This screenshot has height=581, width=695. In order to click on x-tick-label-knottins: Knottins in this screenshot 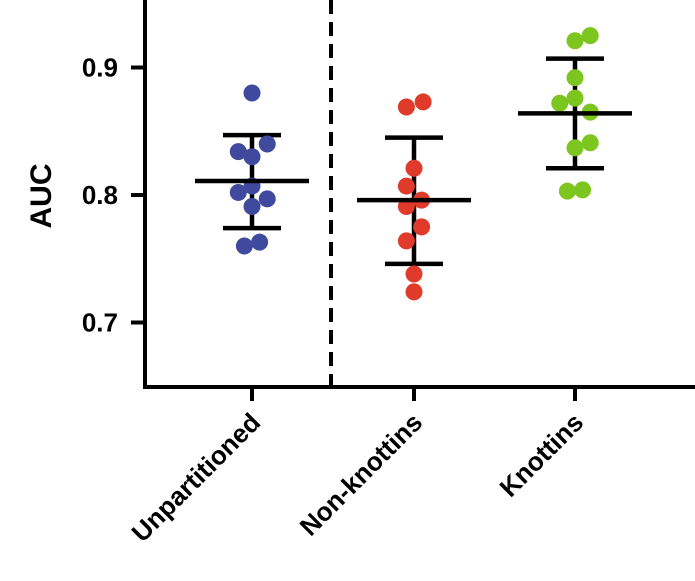, I will do `click(541, 455)`.